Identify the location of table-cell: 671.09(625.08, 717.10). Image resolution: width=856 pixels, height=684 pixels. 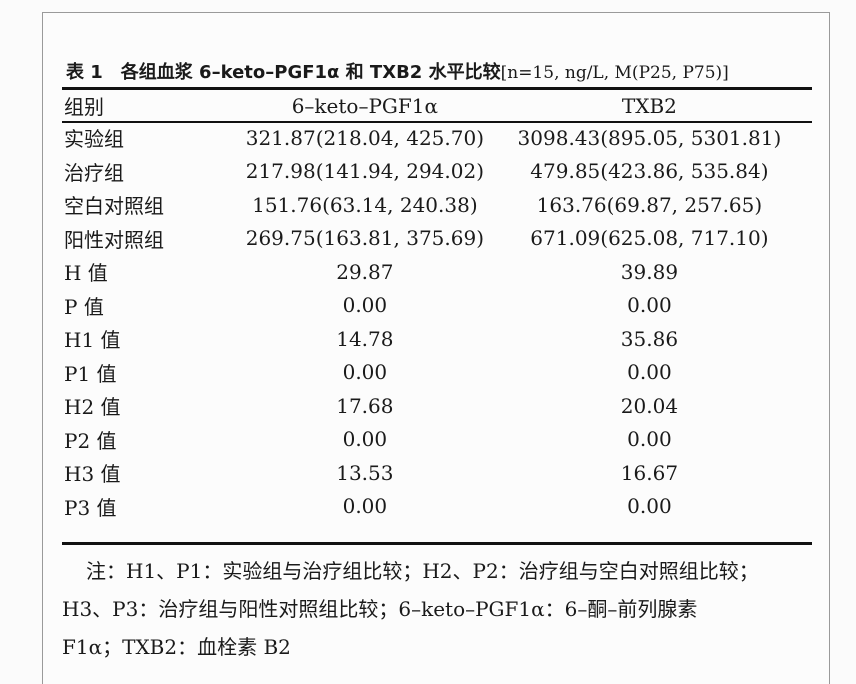
(649, 238).